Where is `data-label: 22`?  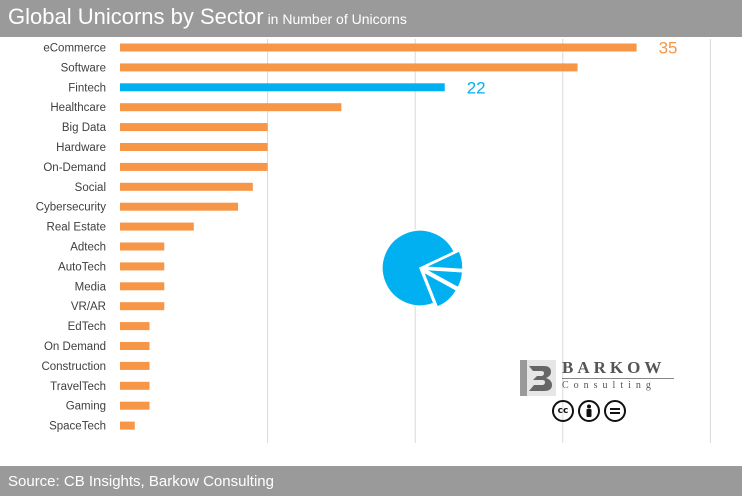 data-label: 22 is located at coordinates (476, 87).